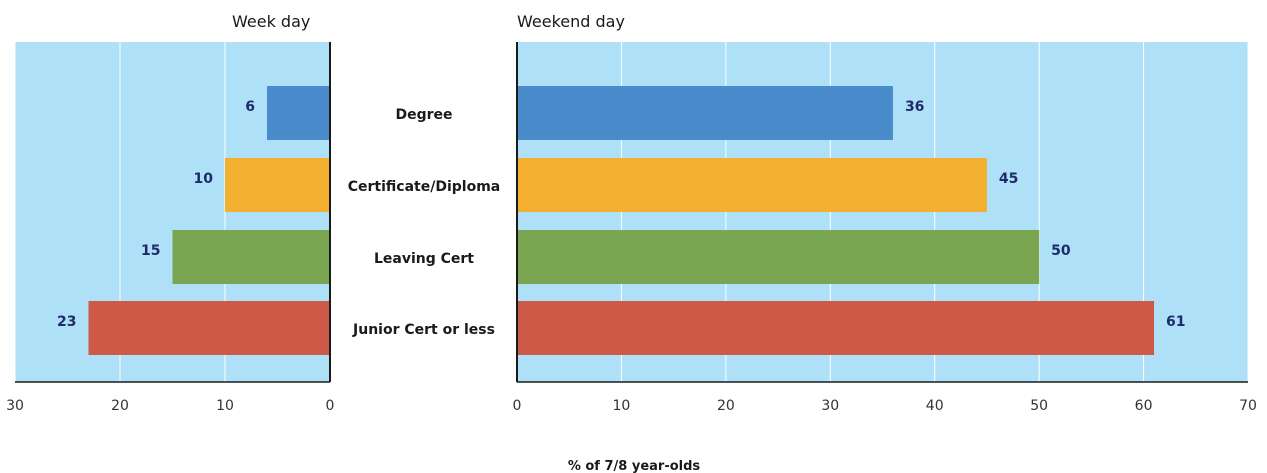 Image resolution: width=1267 pixels, height=473 pixels. Describe the element at coordinates (1008, 179) in the screenshot. I see `weekend-value-label: 45` at that location.